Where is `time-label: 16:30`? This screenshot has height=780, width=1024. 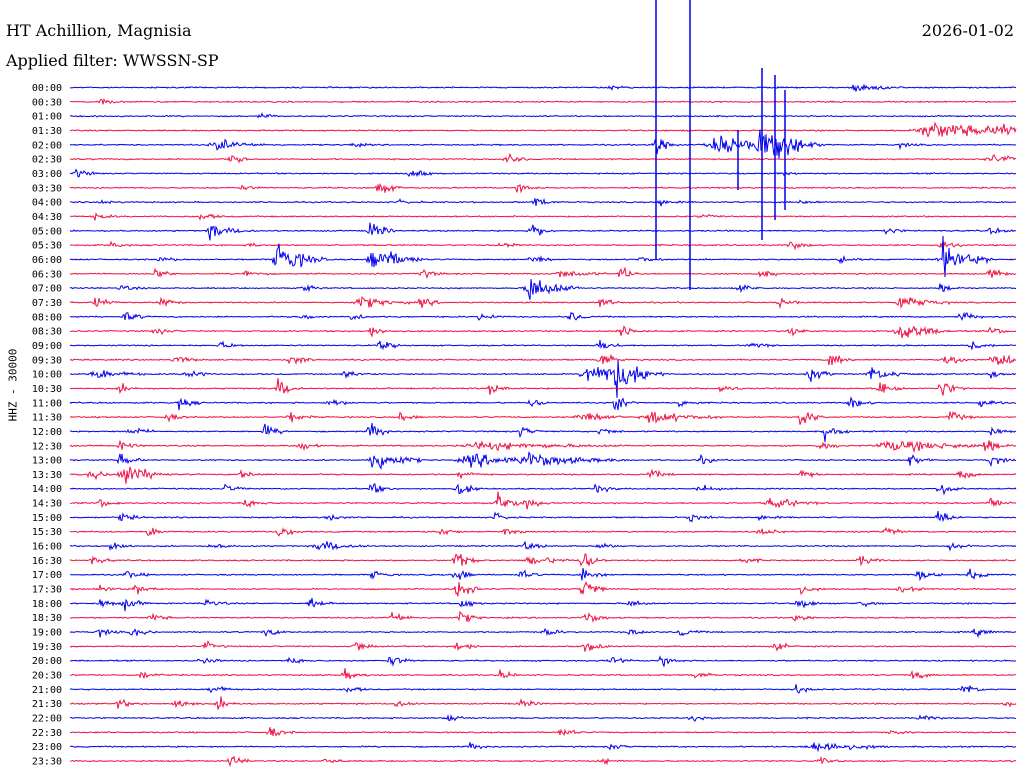
time-label: 16:30 is located at coordinates (47, 561).